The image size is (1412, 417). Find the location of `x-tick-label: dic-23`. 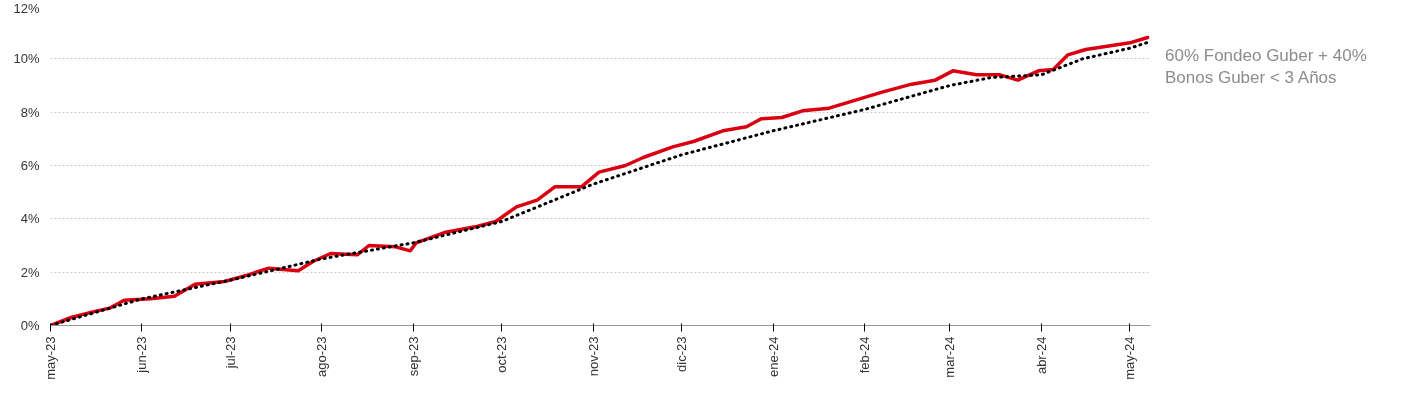

x-tick-label: dic-23 is located at coordinates (682, 354).